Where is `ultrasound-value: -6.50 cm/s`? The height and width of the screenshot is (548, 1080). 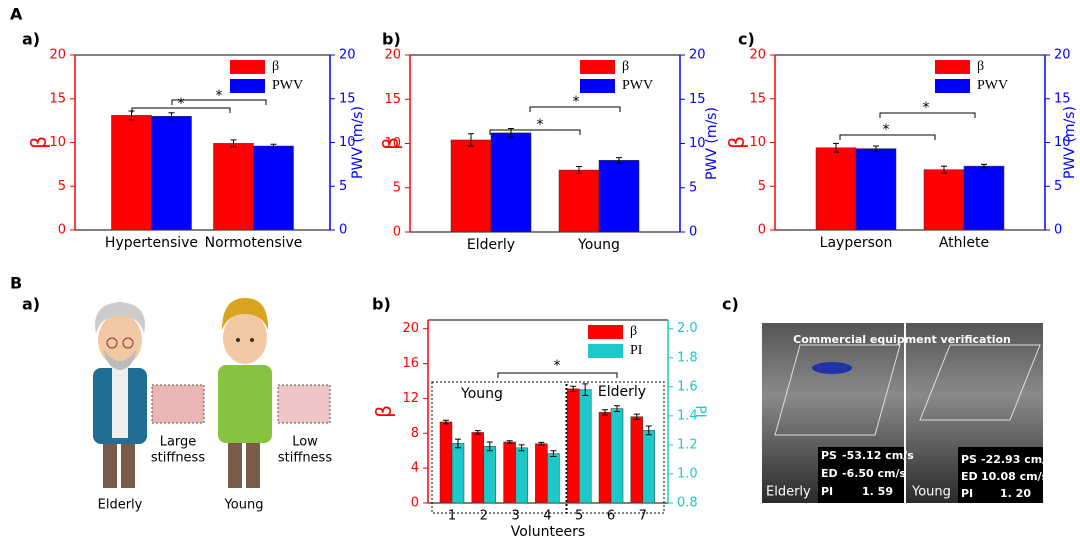 ultrasound-value: -6.50 cm/s is located at coordinates (874, 473).